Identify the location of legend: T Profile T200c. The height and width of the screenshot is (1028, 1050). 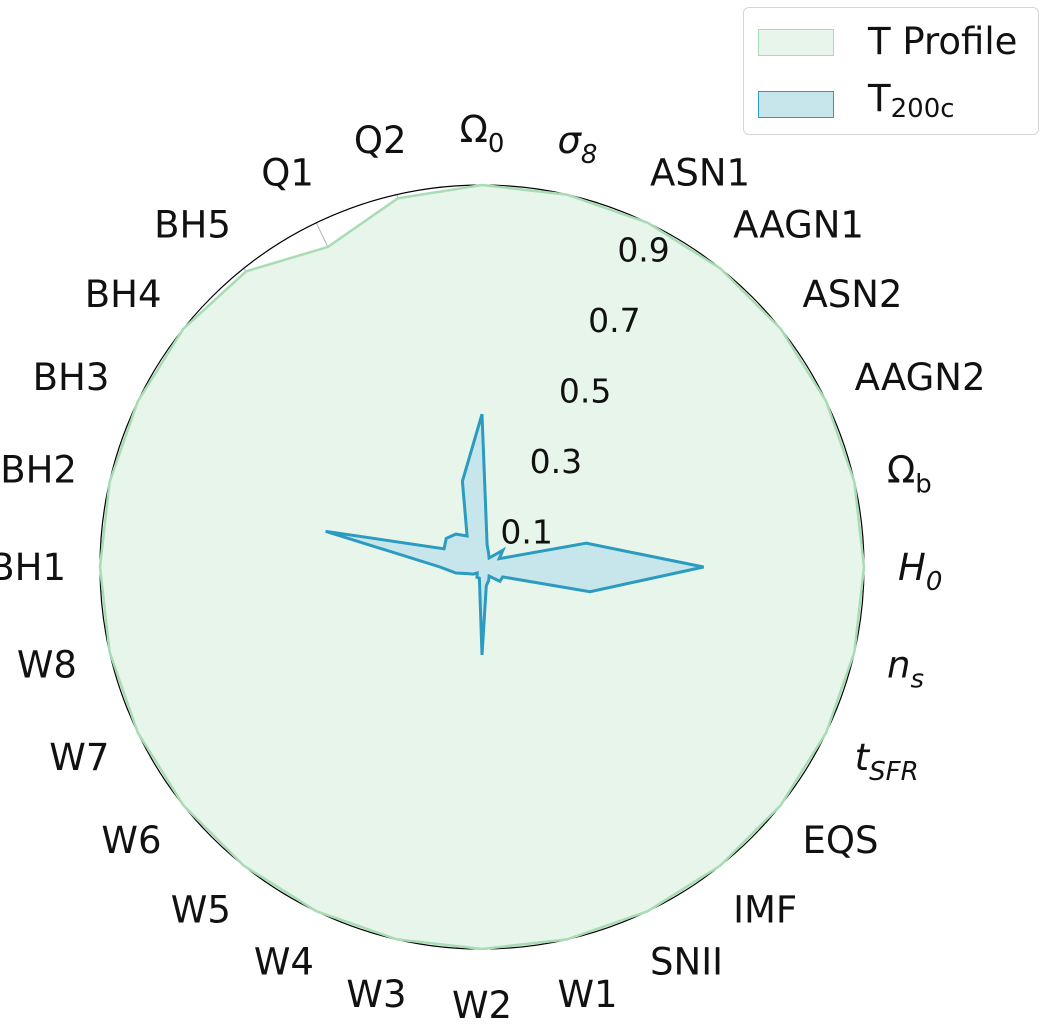
(891, 71).